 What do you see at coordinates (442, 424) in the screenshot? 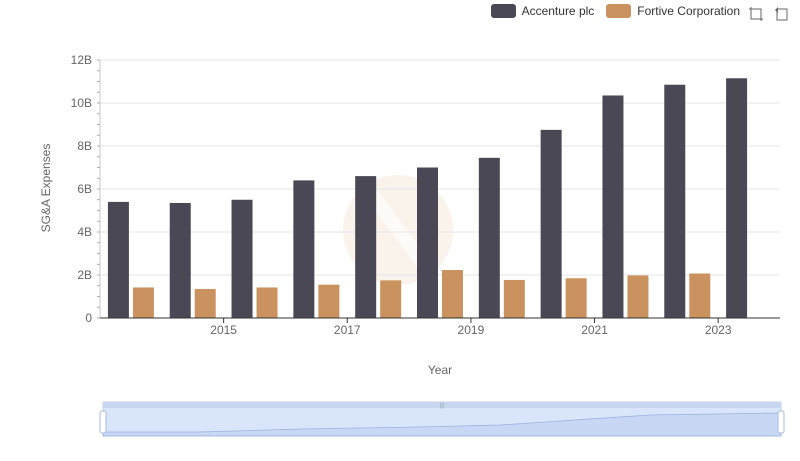
I see `data-zoom-preview` at bounding box center [442, 424].